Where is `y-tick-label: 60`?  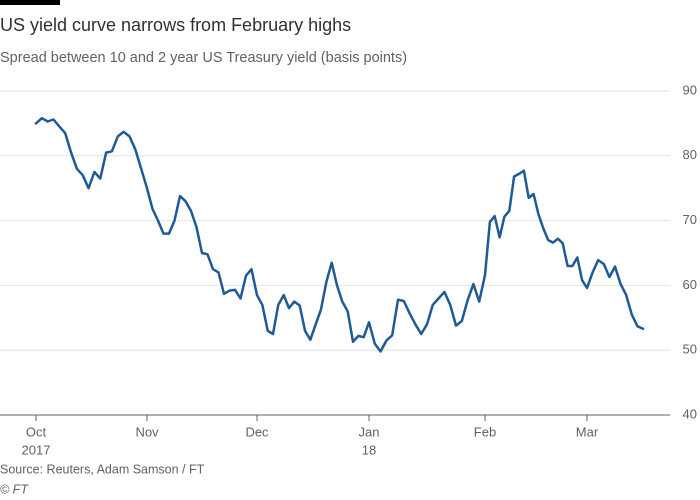 y-tick-label: 60 is located at coordinates (690, 284).